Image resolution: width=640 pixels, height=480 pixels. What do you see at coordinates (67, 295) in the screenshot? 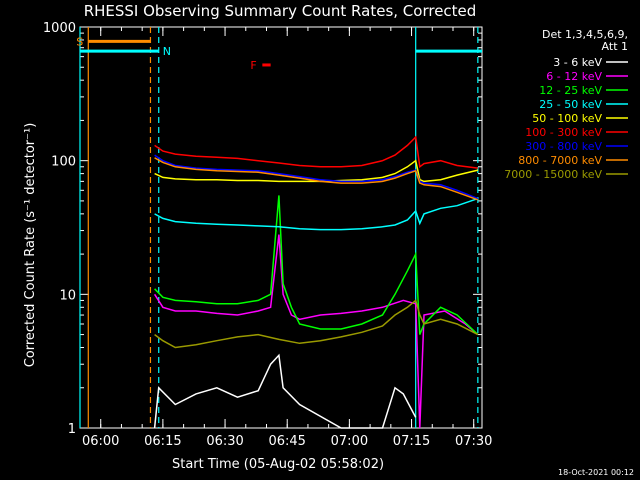
I see `y-tick-label: 10` at bounding box center [67, 295].